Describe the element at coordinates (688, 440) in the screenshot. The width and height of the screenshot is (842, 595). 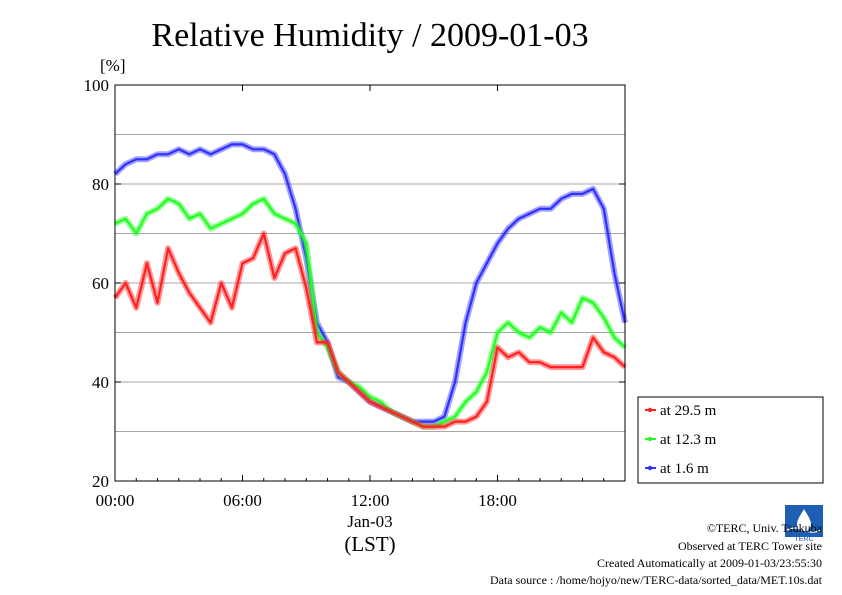
I see `legend-label: at 12.3 m` at that location.